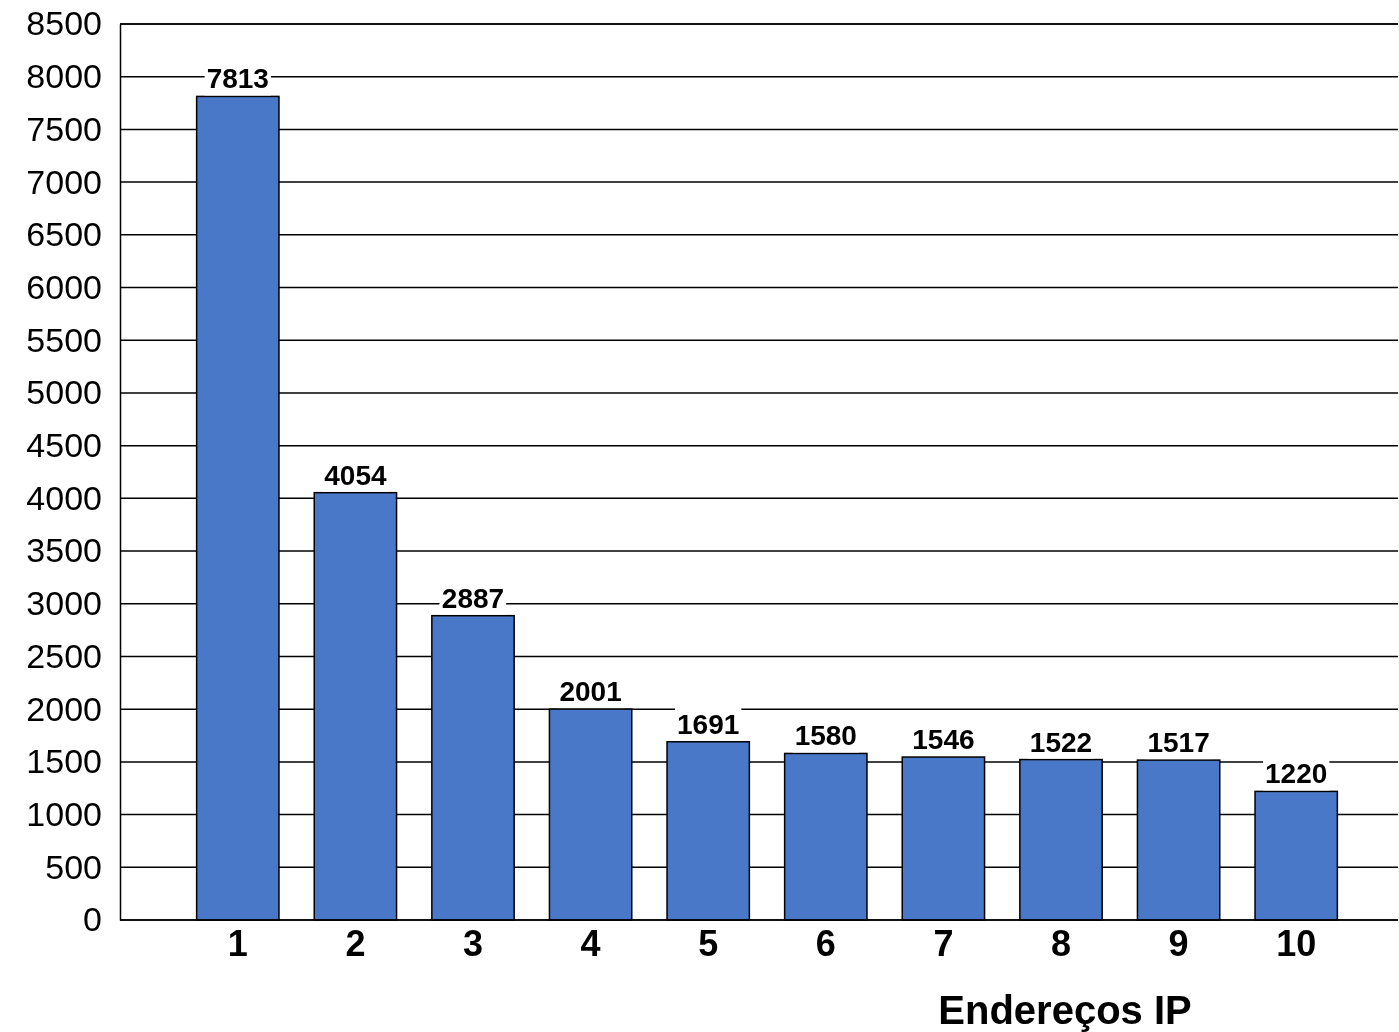 The width and height of the screenshot is (1399, 1032). Describe the element at coordinates (1178, 743) in the screenshot. I see `data-label: 1517` at that location.